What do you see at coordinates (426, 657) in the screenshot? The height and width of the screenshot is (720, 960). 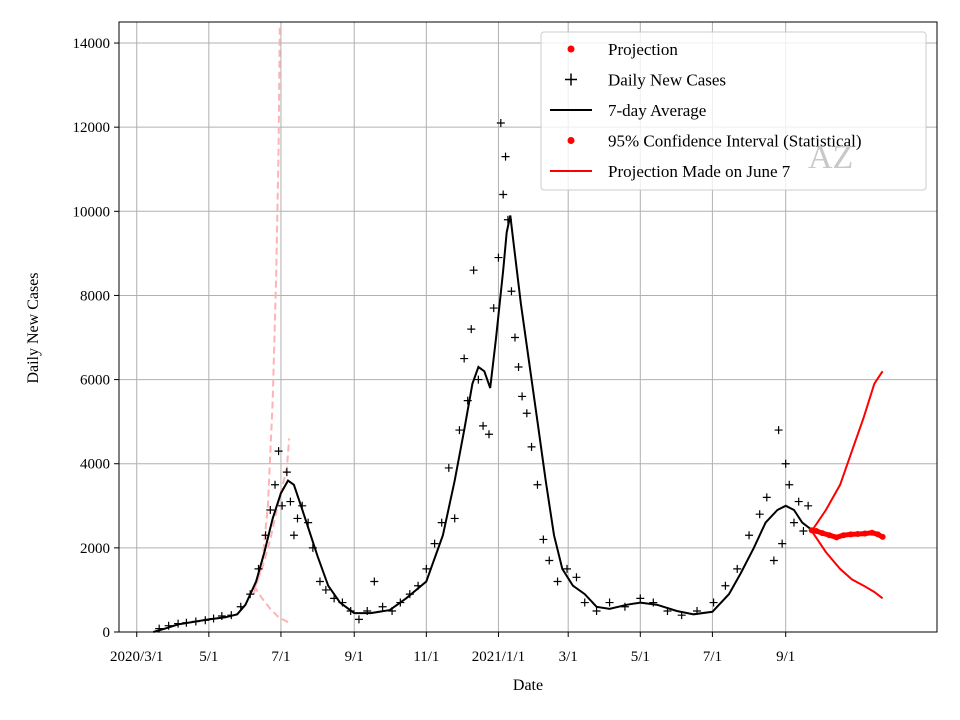 I see `x-tick-label: 11/1` at bounding box center [426, 657].